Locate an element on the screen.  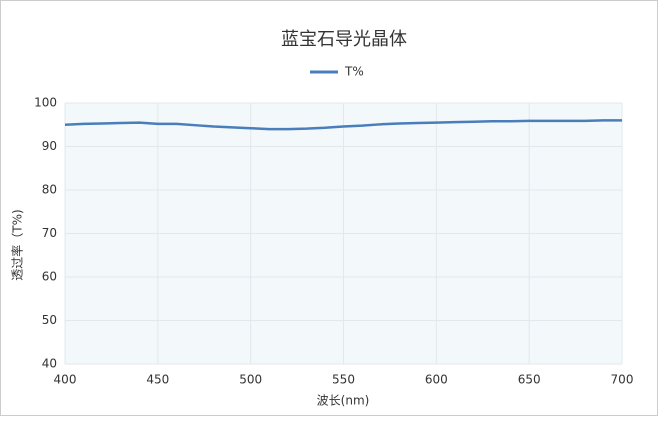
y-tick-label: 60 is located at coordinates (49, 277).